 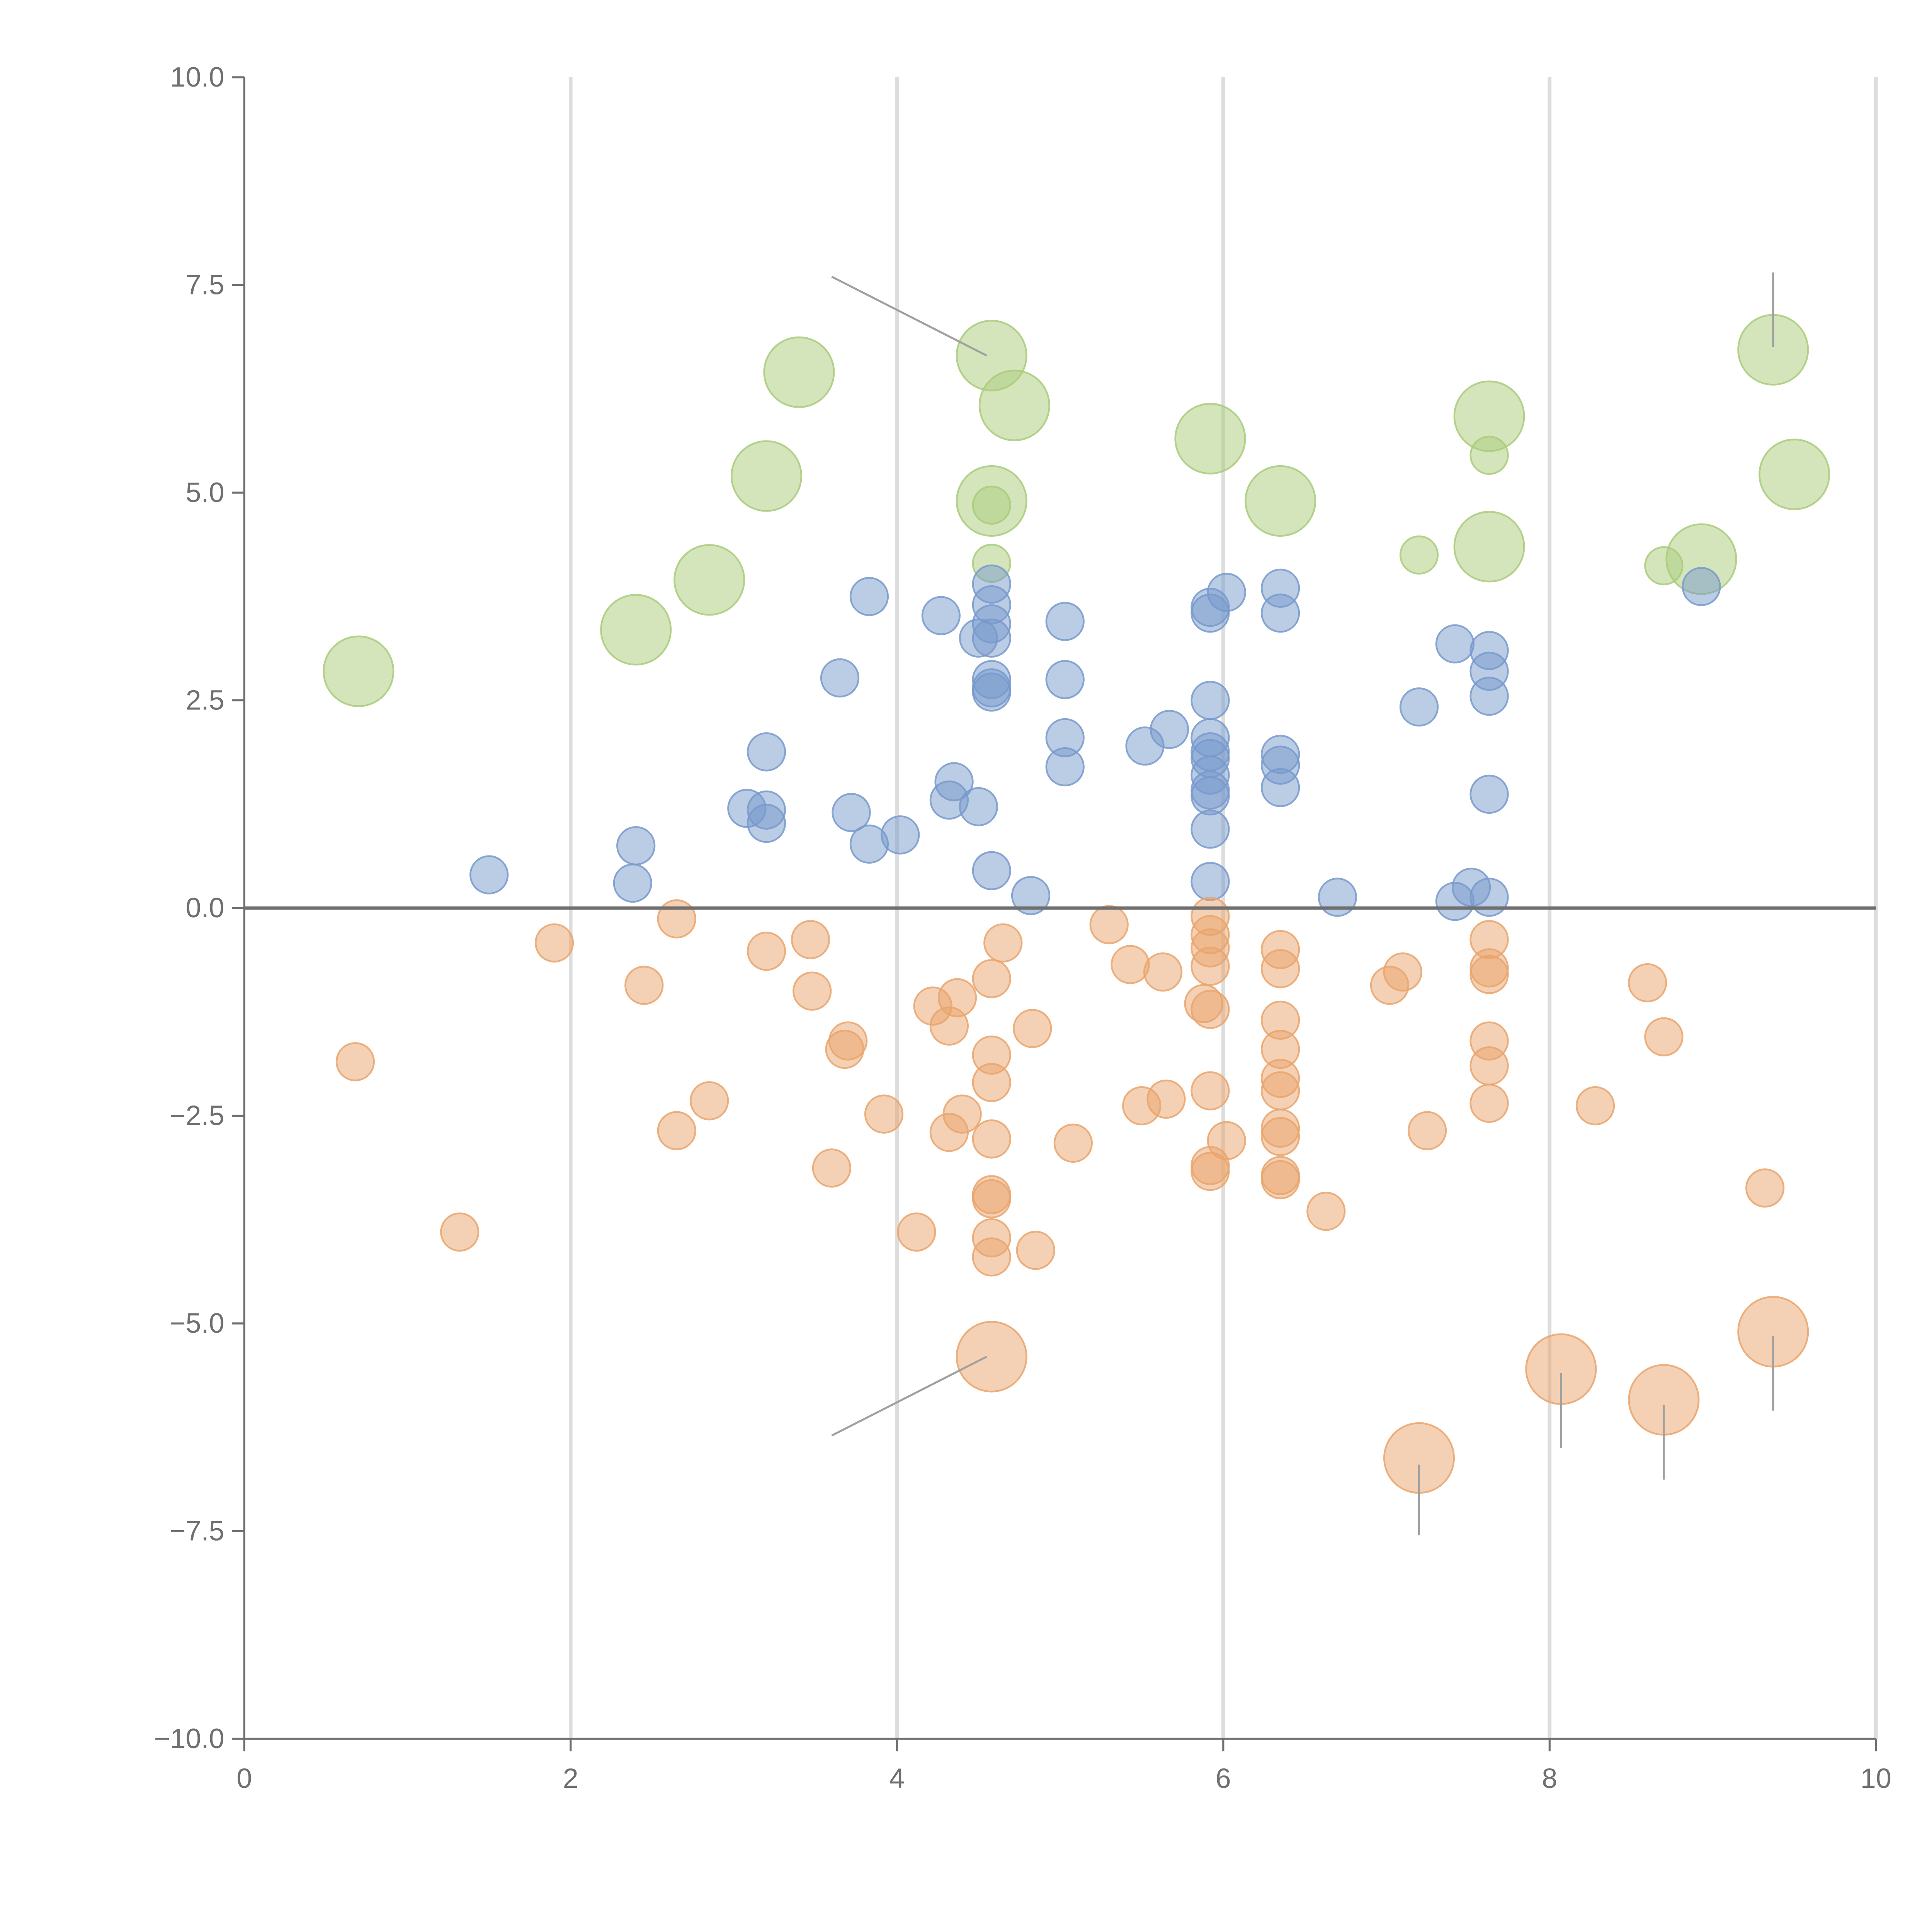 I want to click on y-tick-label: 10.0, so click(x=197, y=78).